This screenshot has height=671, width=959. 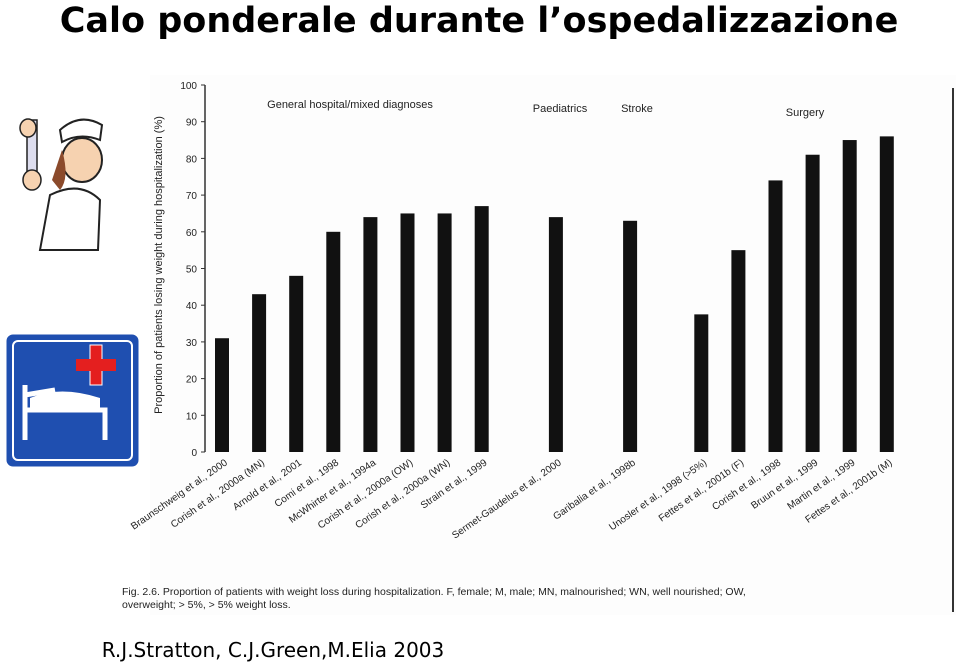 What do you see at coordinates (192, 233) in the screenshot?
I see `y-tick-label: 60` at bounding box center [192, 233].